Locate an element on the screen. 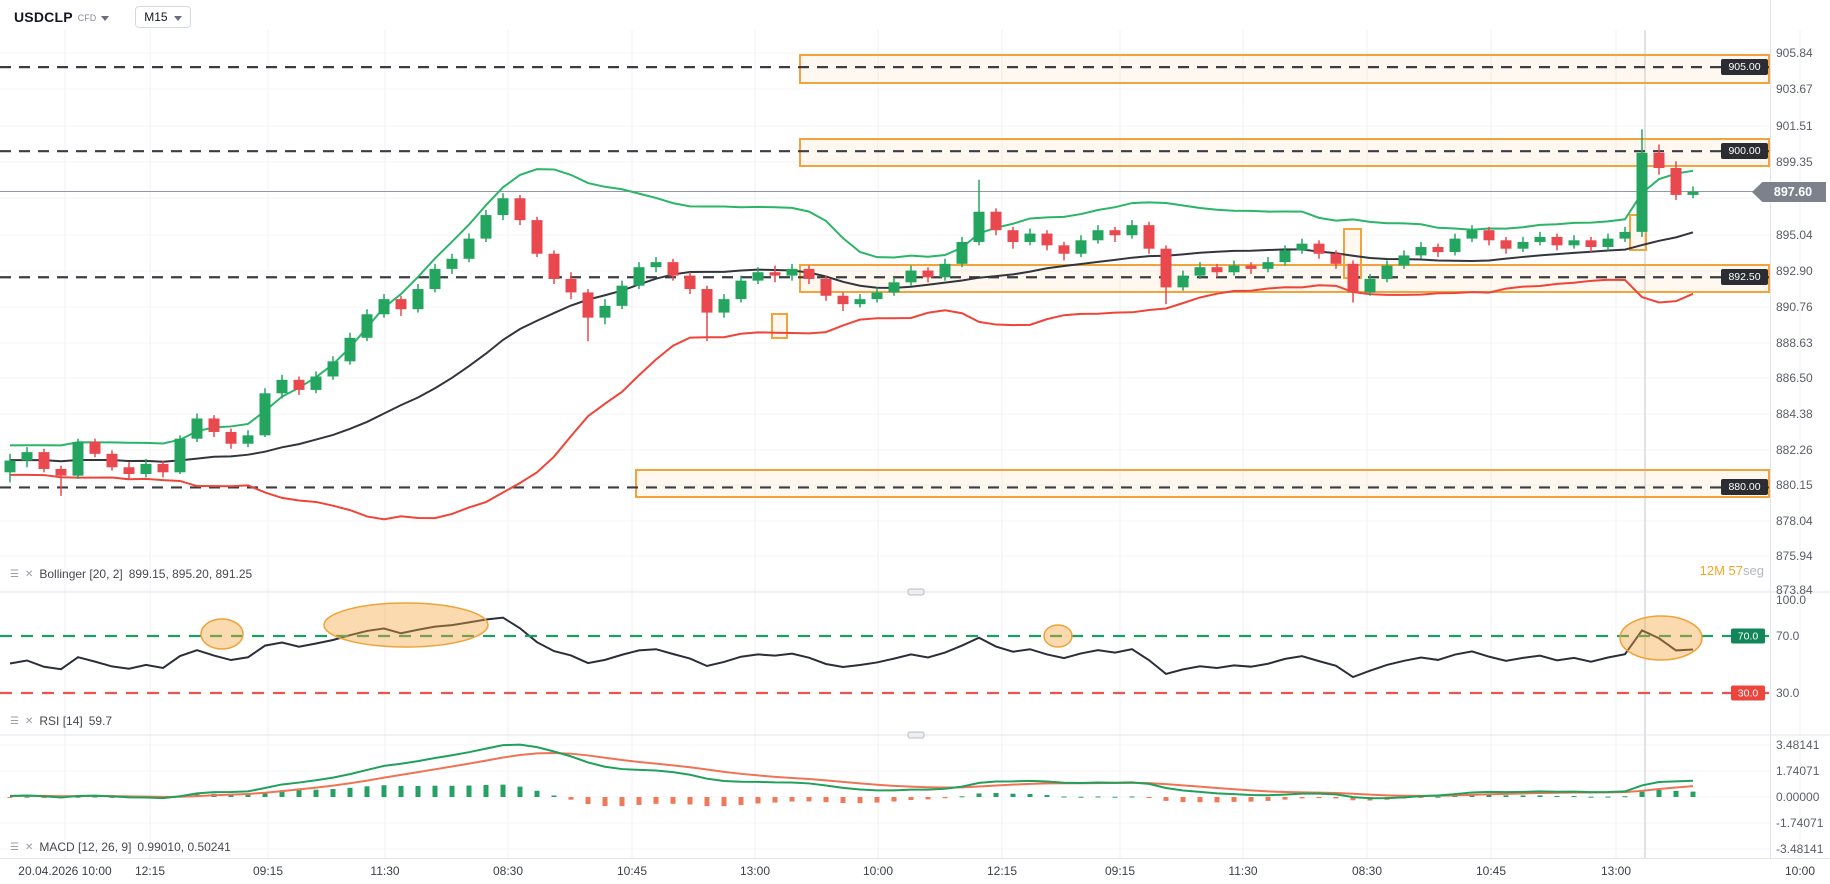 The height and width of the screenshot is (884, 1830). price-axis-label: 875.94 is located at coordinates (1794, 556).